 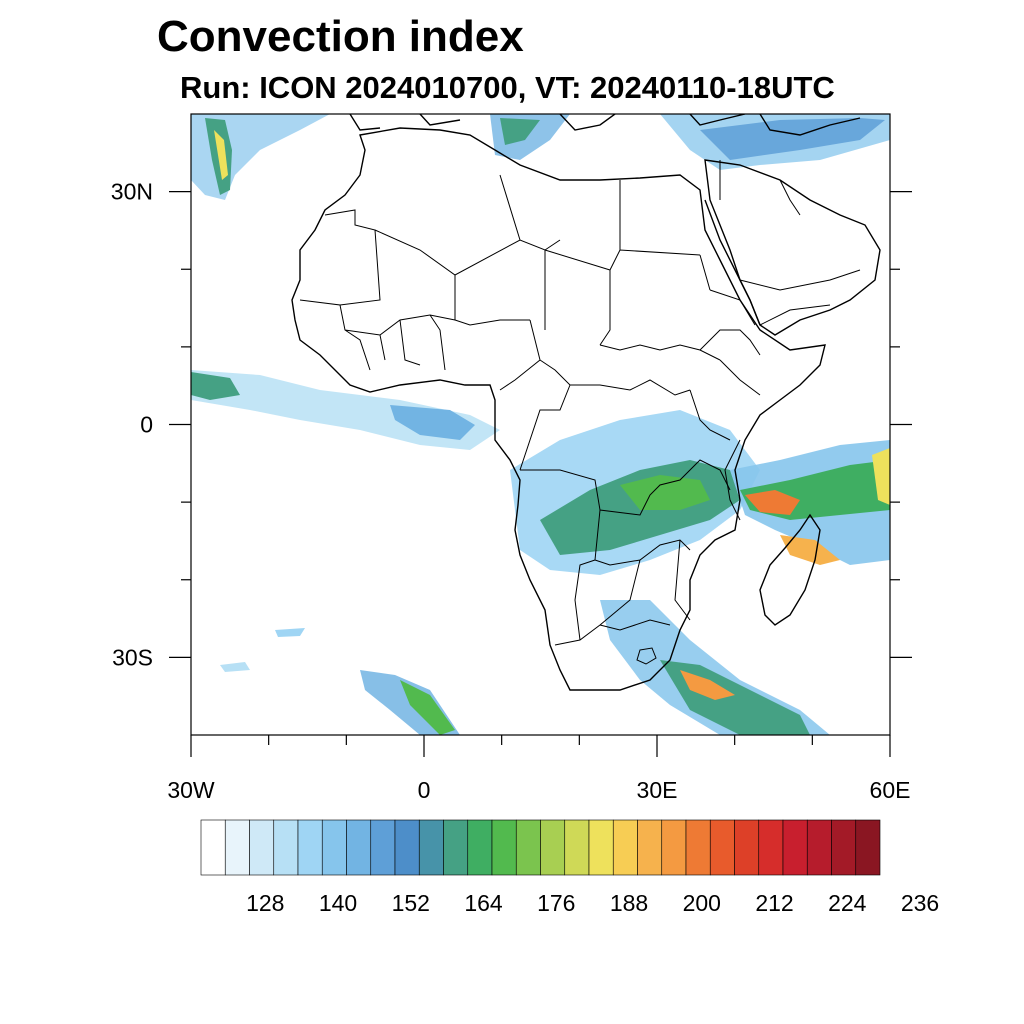 I want to click on map-subtitle: Run: ICON 2024010700, VT: 20240110-18UTC, so click(x=507, y=87).